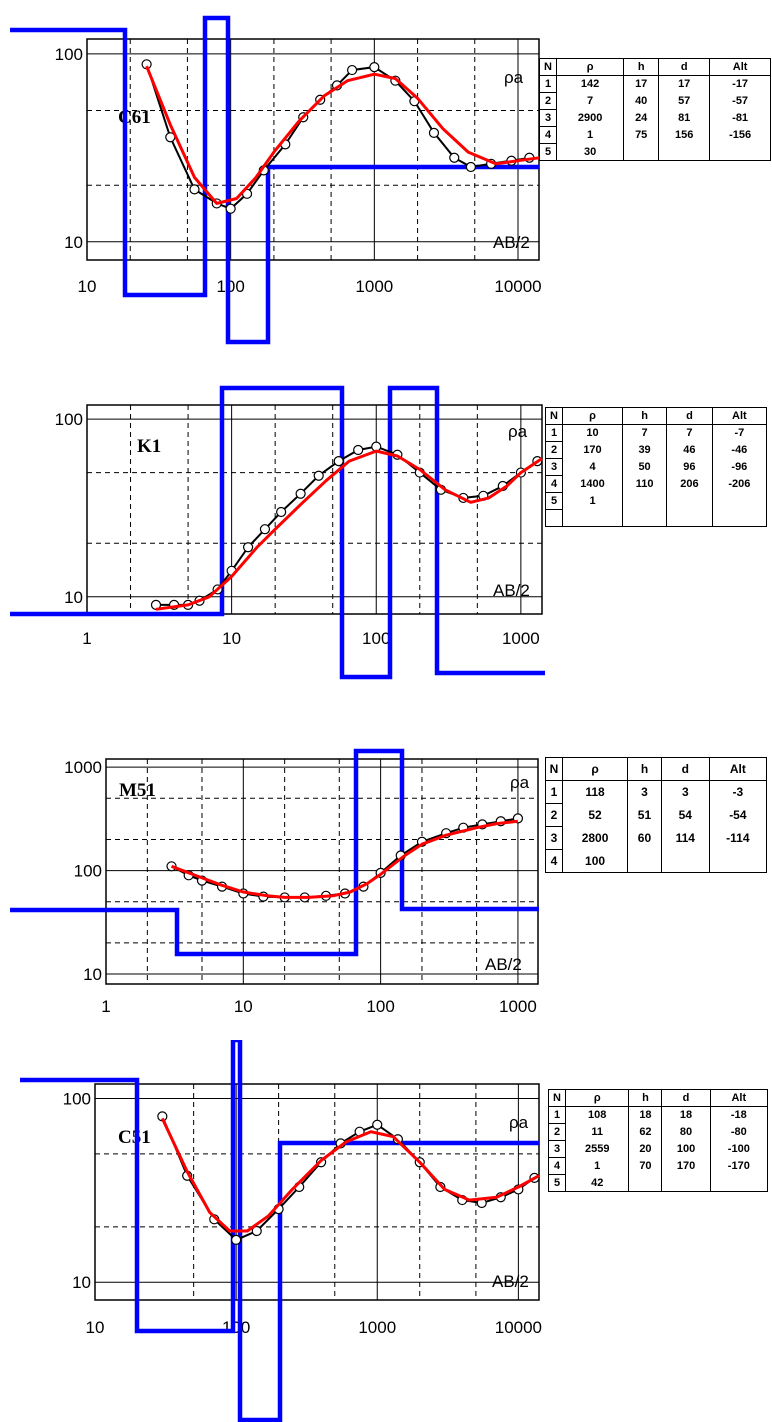 Image resolution: width=772 pixels, height=1422 pixels. Describe the element at coordinates (149, 446) in the screenshot. I see `station-label: K1` at that location.